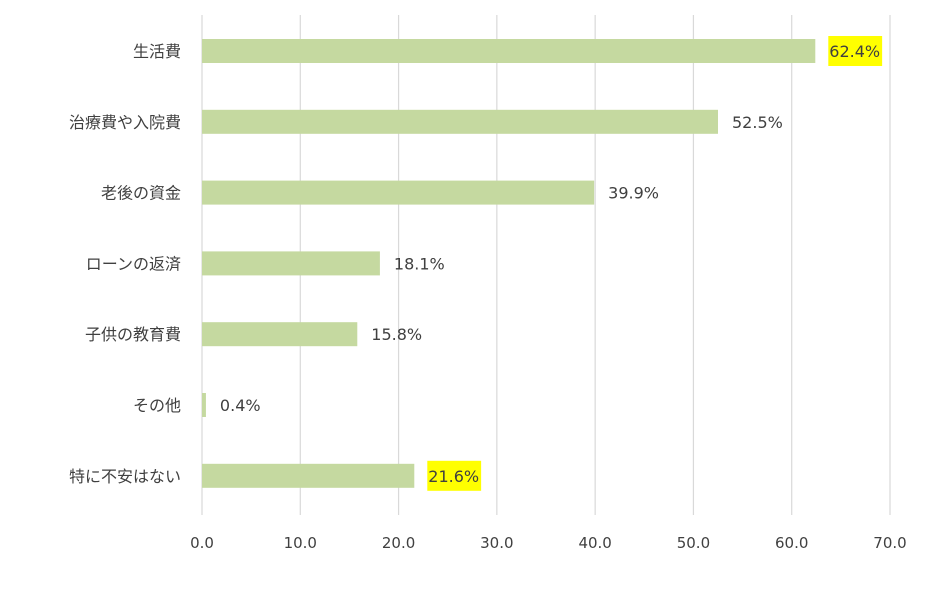 The width and height of the screenshot is (940, 589). Describe the element at coordinates (157, 405) in the screenshot. I see `category-label: その他` at that location.